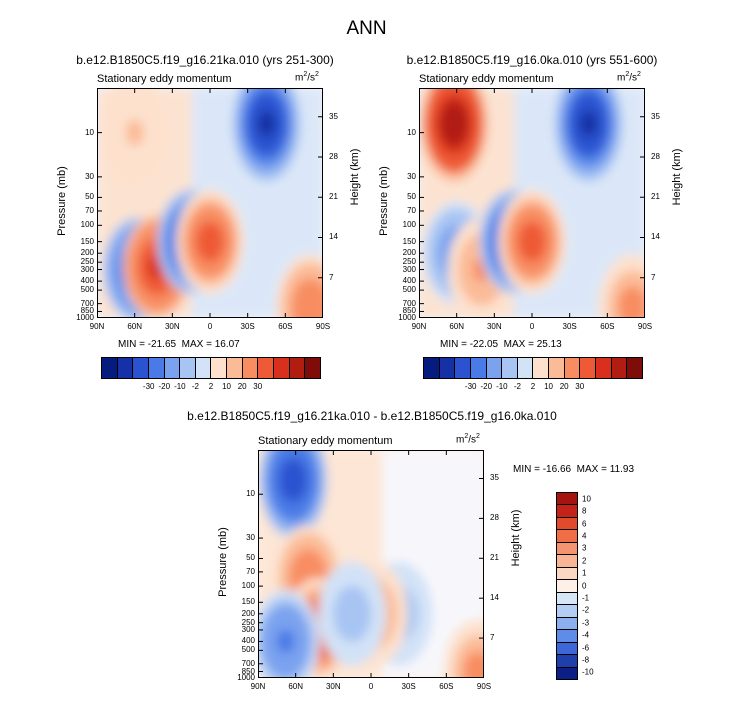  What do you see at coordinates (409, 241) in the screenshot?
I see `y-tick-label: 150` at bounding box center [409, 241].